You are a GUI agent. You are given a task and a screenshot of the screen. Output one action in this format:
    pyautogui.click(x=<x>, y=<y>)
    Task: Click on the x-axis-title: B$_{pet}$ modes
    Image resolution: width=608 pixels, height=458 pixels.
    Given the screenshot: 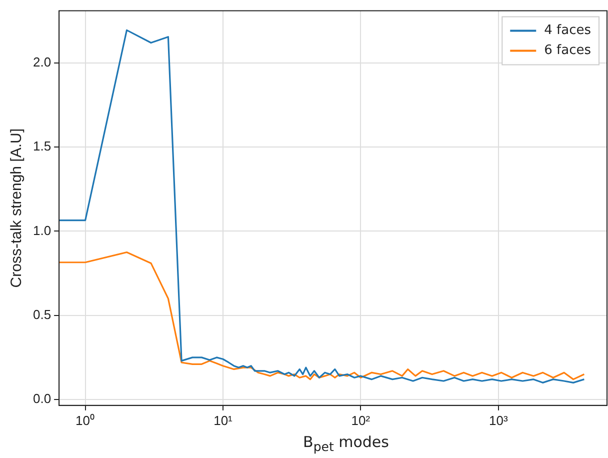 What is the action you would take?
    pyautogui.click(x=346, y=443)
    